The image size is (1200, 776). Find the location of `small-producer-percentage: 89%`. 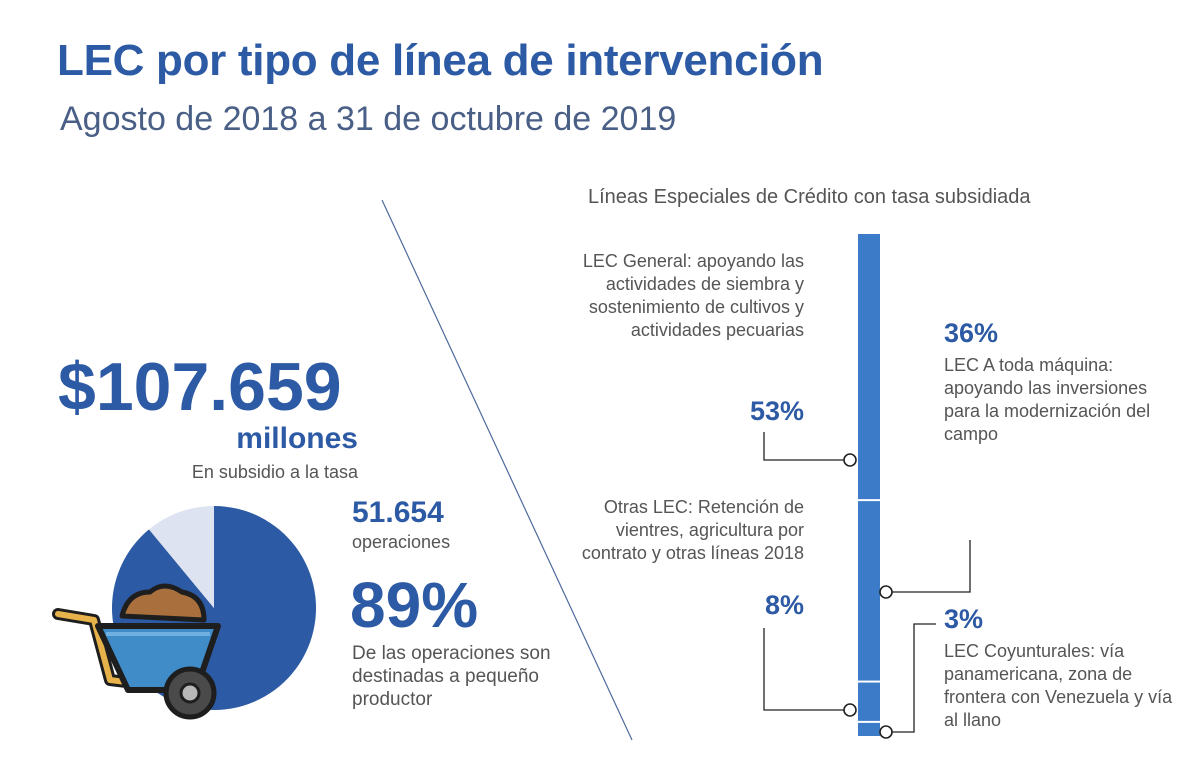

small-producer-percentage: 89% is located at coordinates (414, 605).